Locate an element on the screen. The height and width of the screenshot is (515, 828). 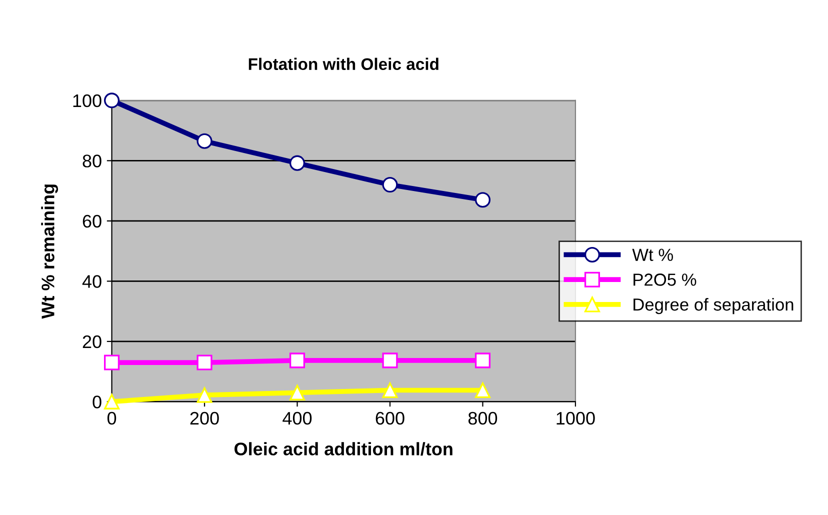
y-tick-label: 0 is located at coordinates (97, 402).